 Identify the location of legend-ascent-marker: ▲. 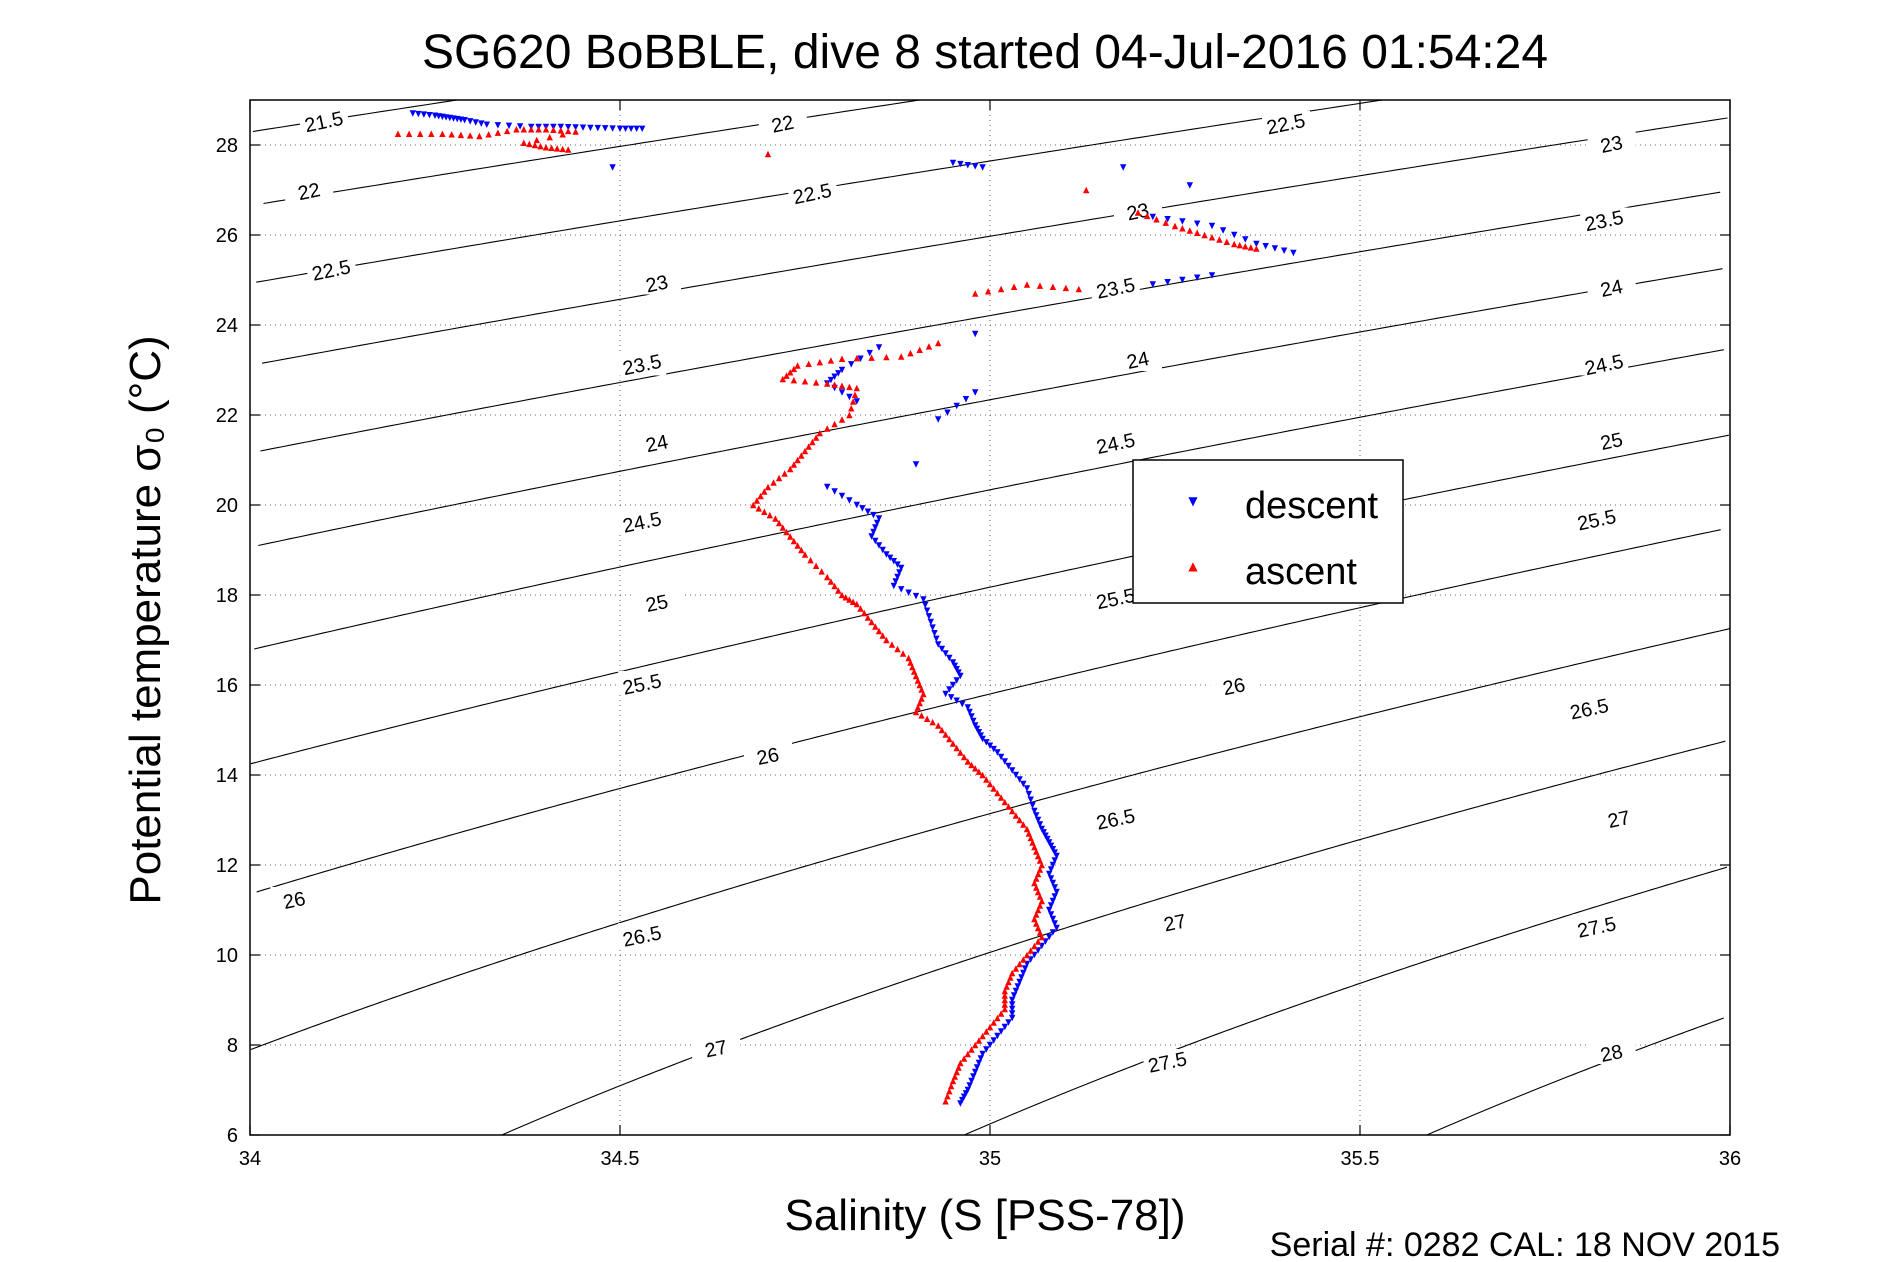
(1193, 566).